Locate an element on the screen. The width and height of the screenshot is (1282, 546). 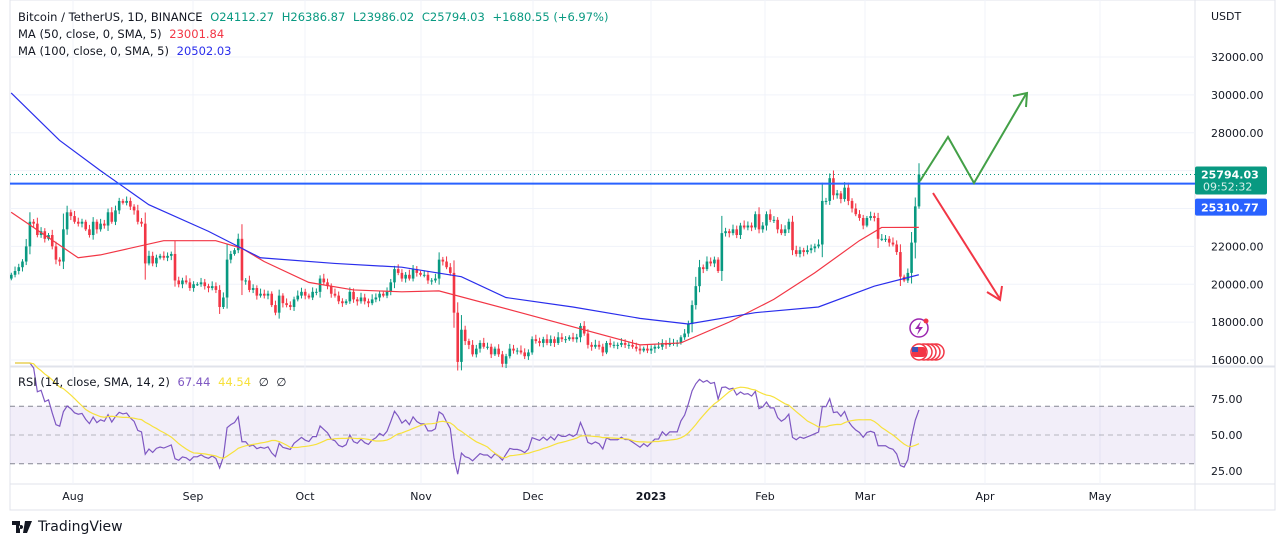
ohlc-change: +1680.55 (+6.97%) is located at coordinates (550, 17).